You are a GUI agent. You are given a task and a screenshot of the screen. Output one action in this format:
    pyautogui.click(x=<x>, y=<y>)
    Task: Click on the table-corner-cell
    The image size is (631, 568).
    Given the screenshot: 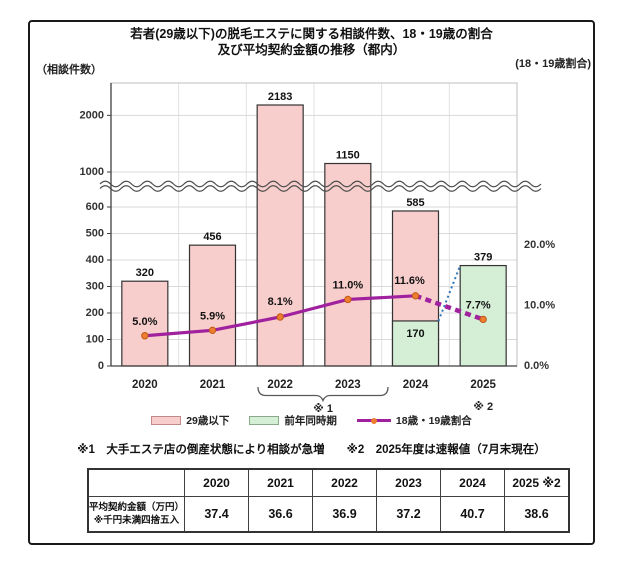 What is the action you would take?
    pyautogui.click(x=136, y=482)
    